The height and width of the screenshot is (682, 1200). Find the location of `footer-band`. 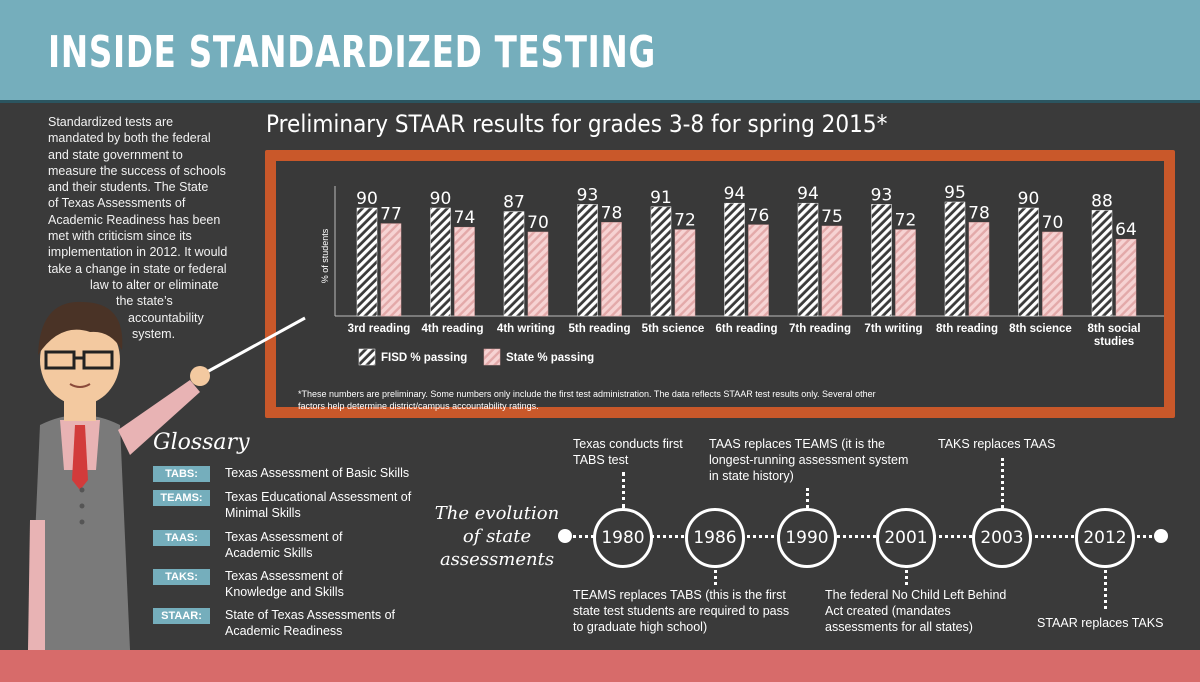

footer-band is located at coordinates (600, 666).